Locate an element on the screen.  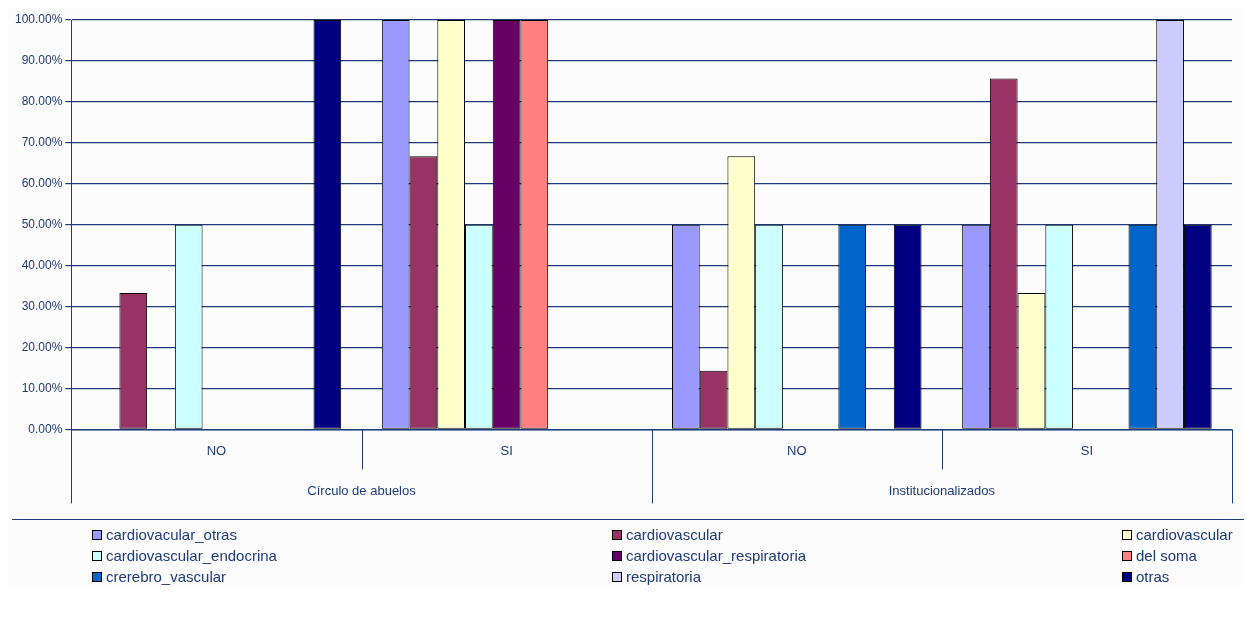
y-tick-label: 40.00% is located at coordinates (42, 264).